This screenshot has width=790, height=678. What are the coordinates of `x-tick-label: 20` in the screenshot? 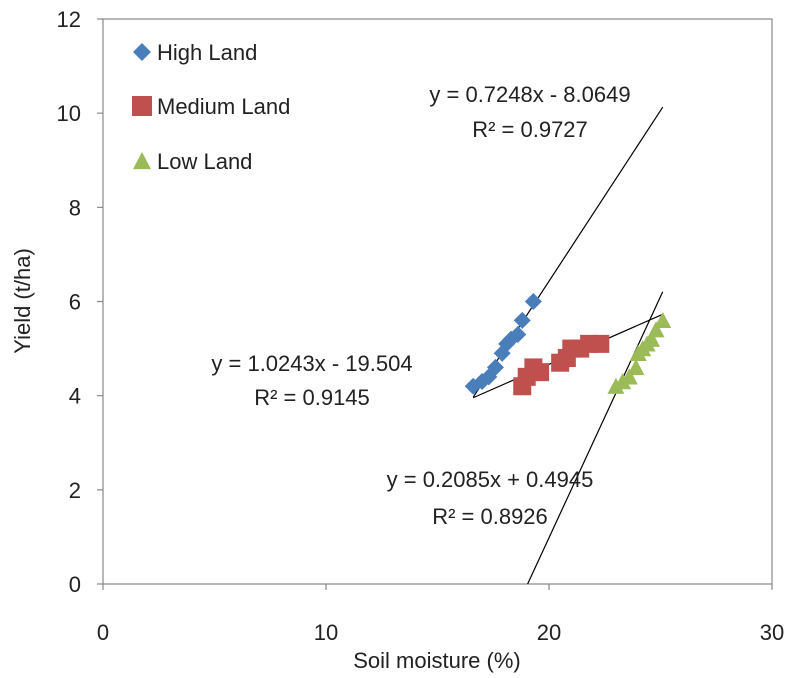 It's located at (549, 632).